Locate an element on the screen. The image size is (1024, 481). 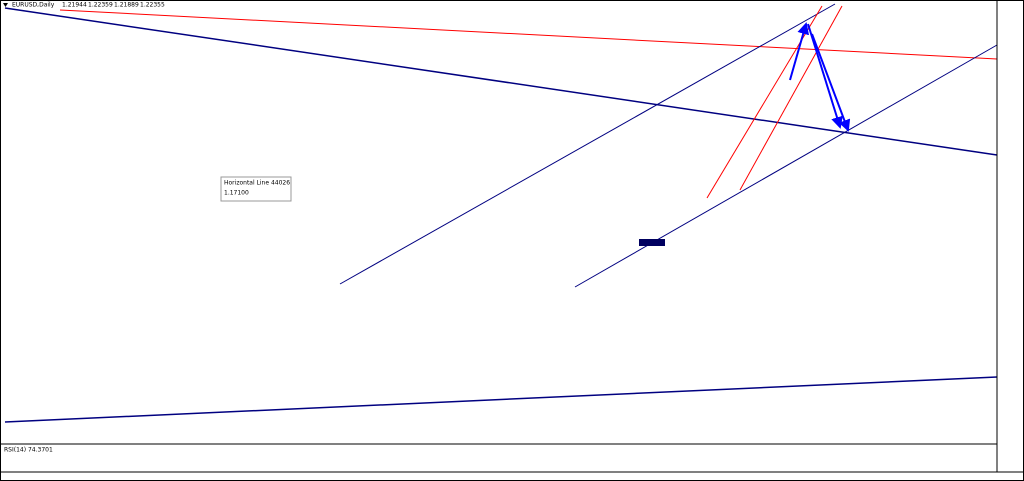
header-high: 1.22359 is located at coordinates (100, 5).